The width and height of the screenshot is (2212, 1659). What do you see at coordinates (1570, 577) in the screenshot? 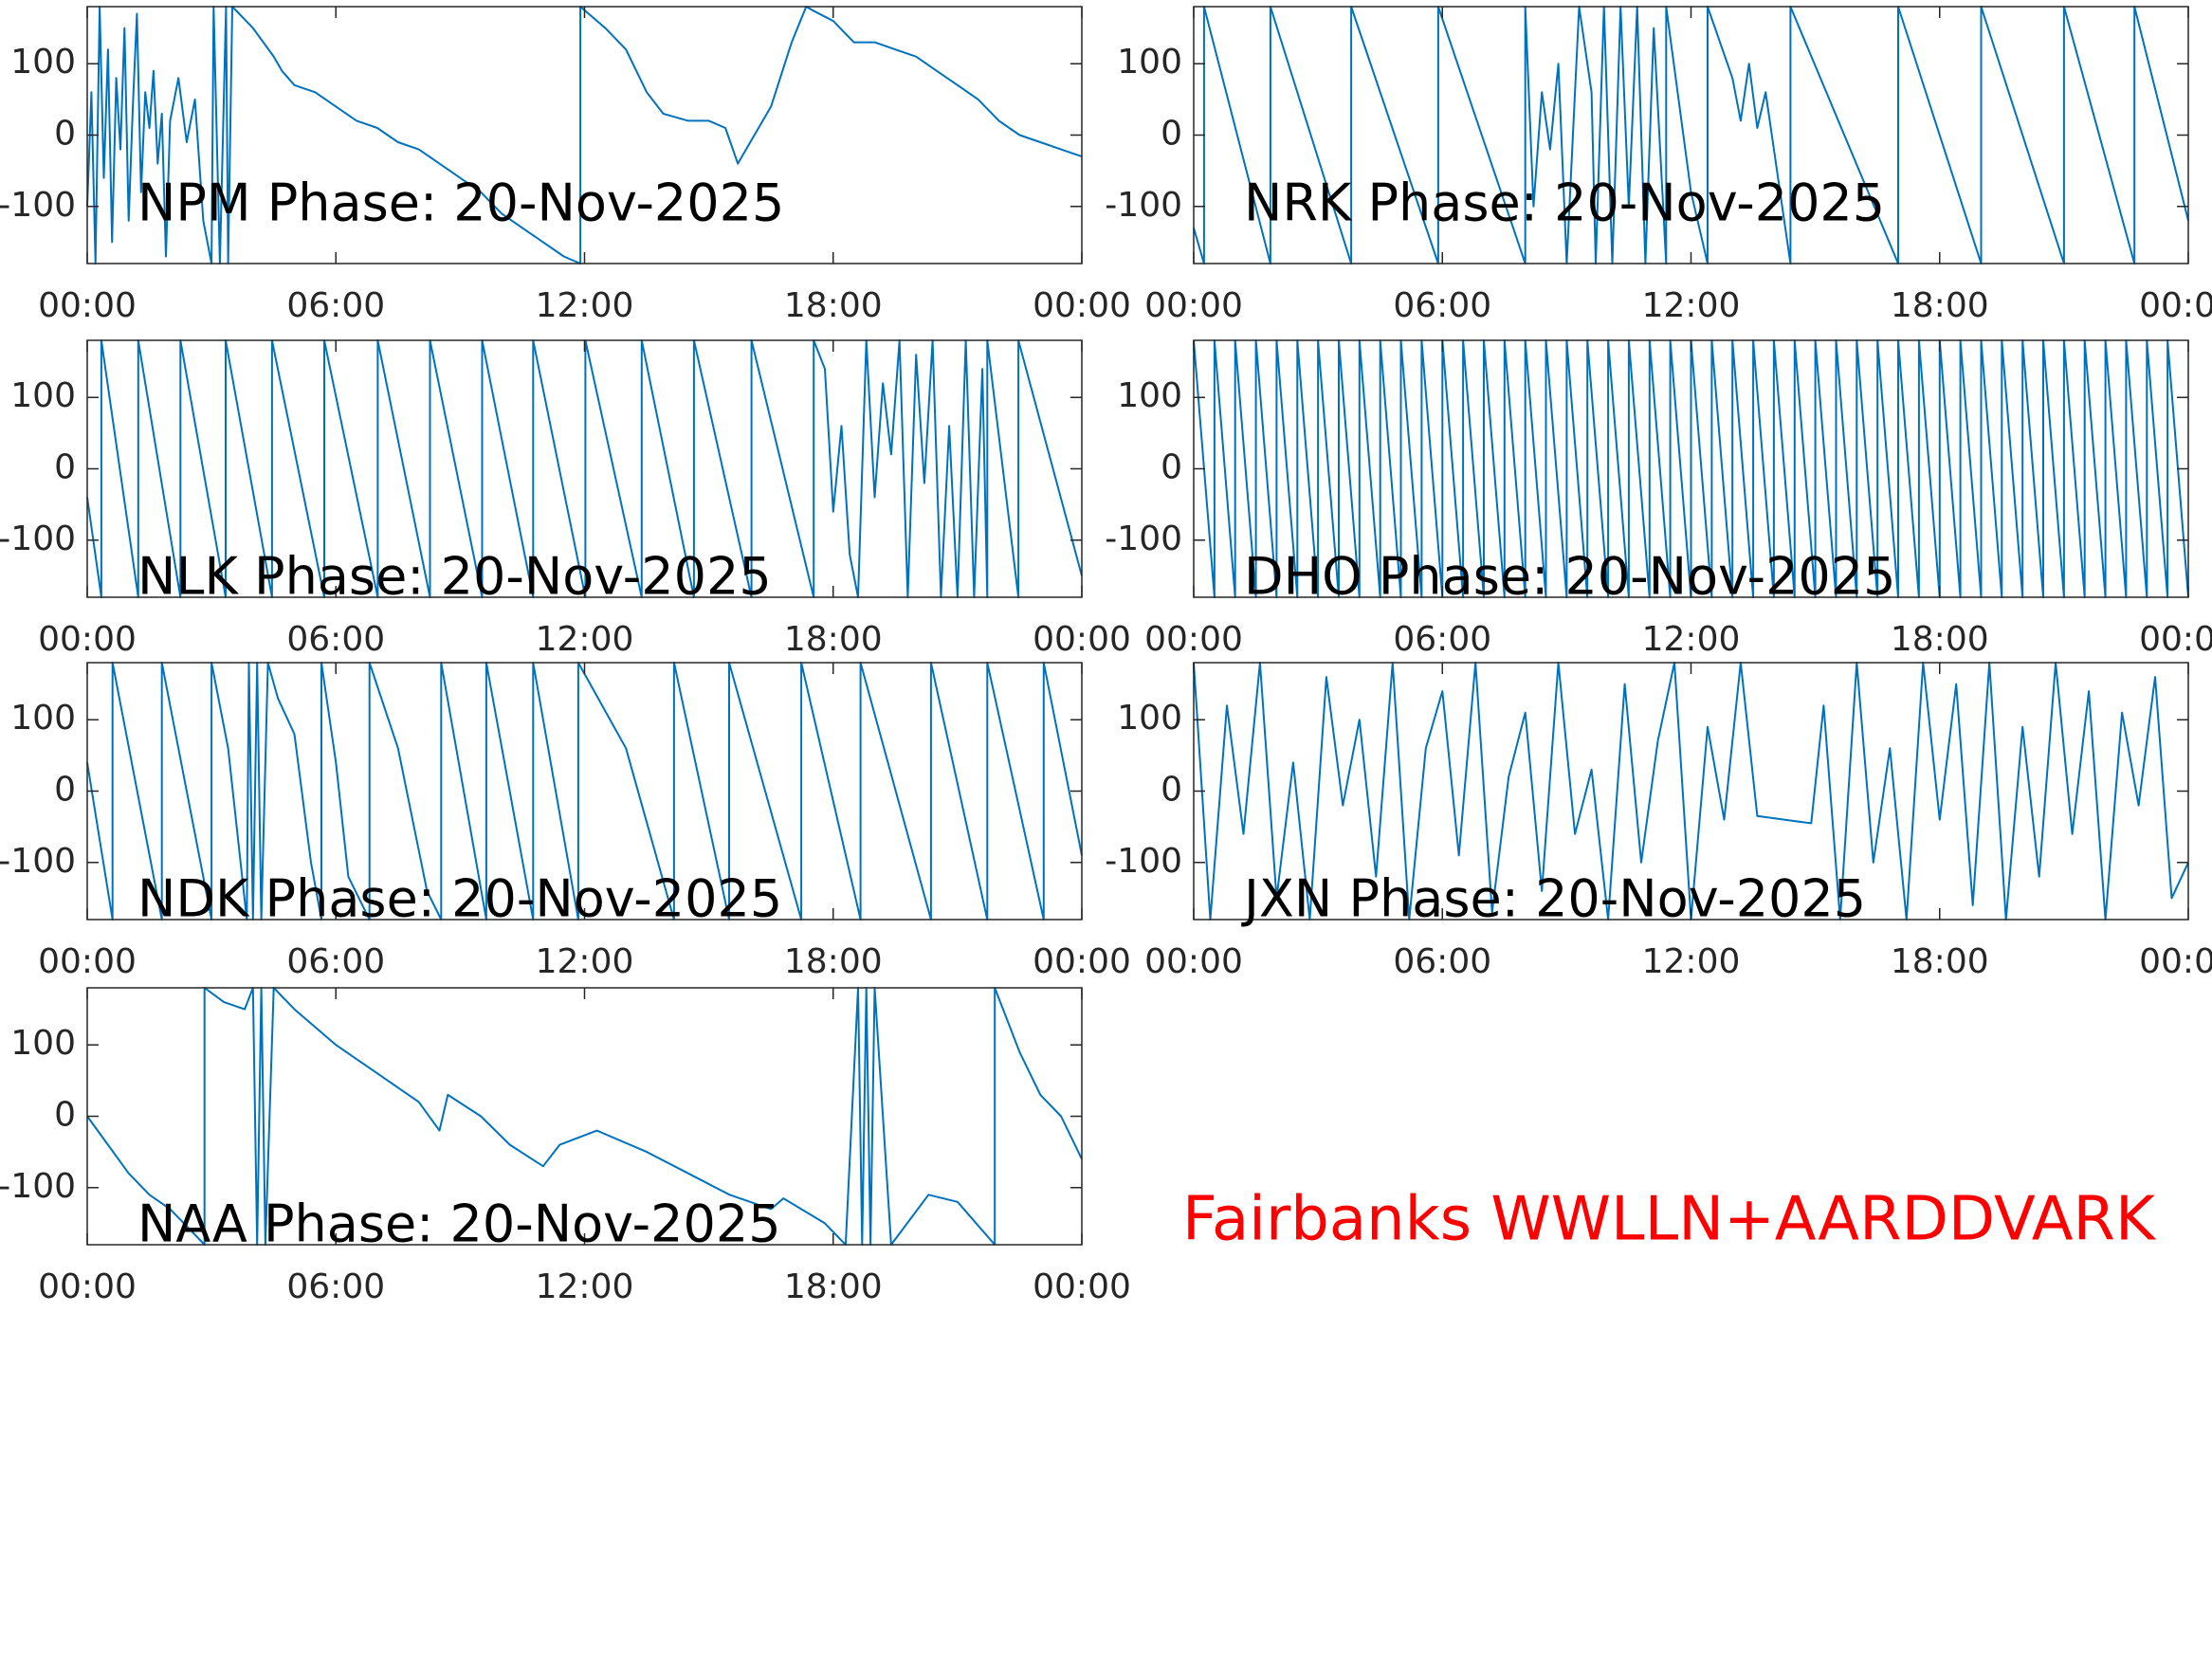
I see `subplot-title: DHO Phase: 20-Nov-2025` at bounding box center [1570, 577].